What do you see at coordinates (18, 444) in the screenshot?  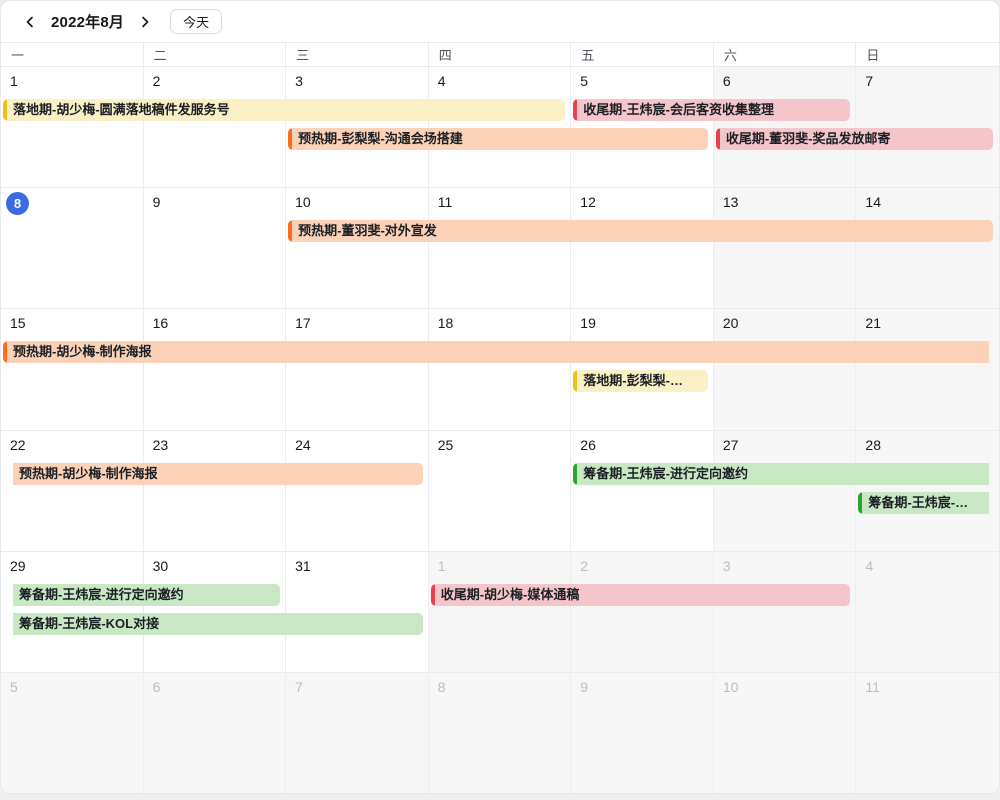 I see `day-number: 22` at bounding box center [18, 444].